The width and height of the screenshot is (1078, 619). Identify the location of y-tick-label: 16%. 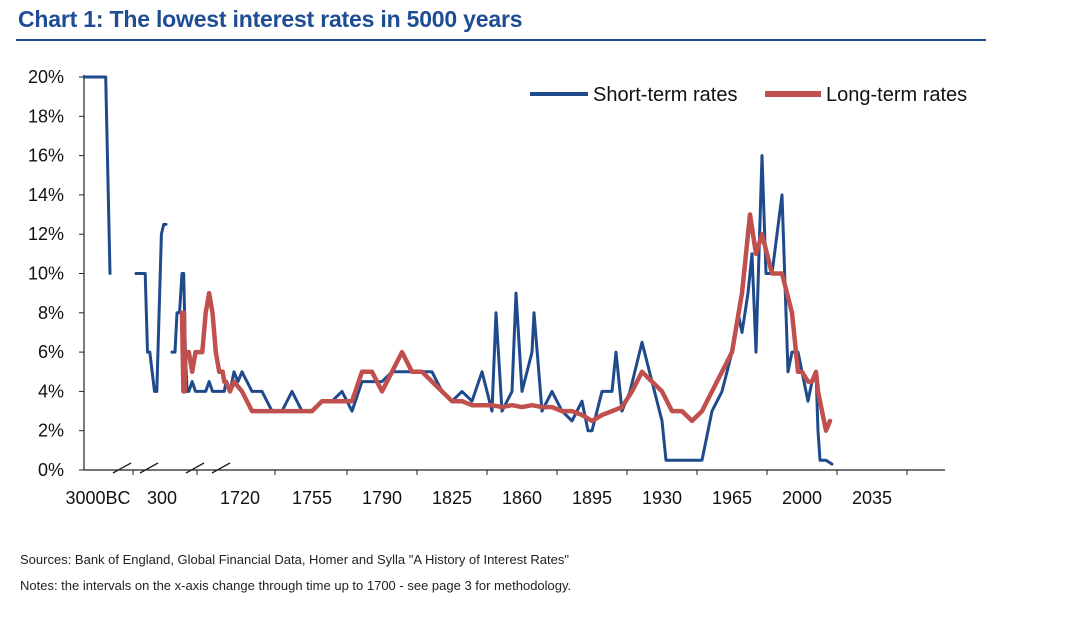
(46, 156).